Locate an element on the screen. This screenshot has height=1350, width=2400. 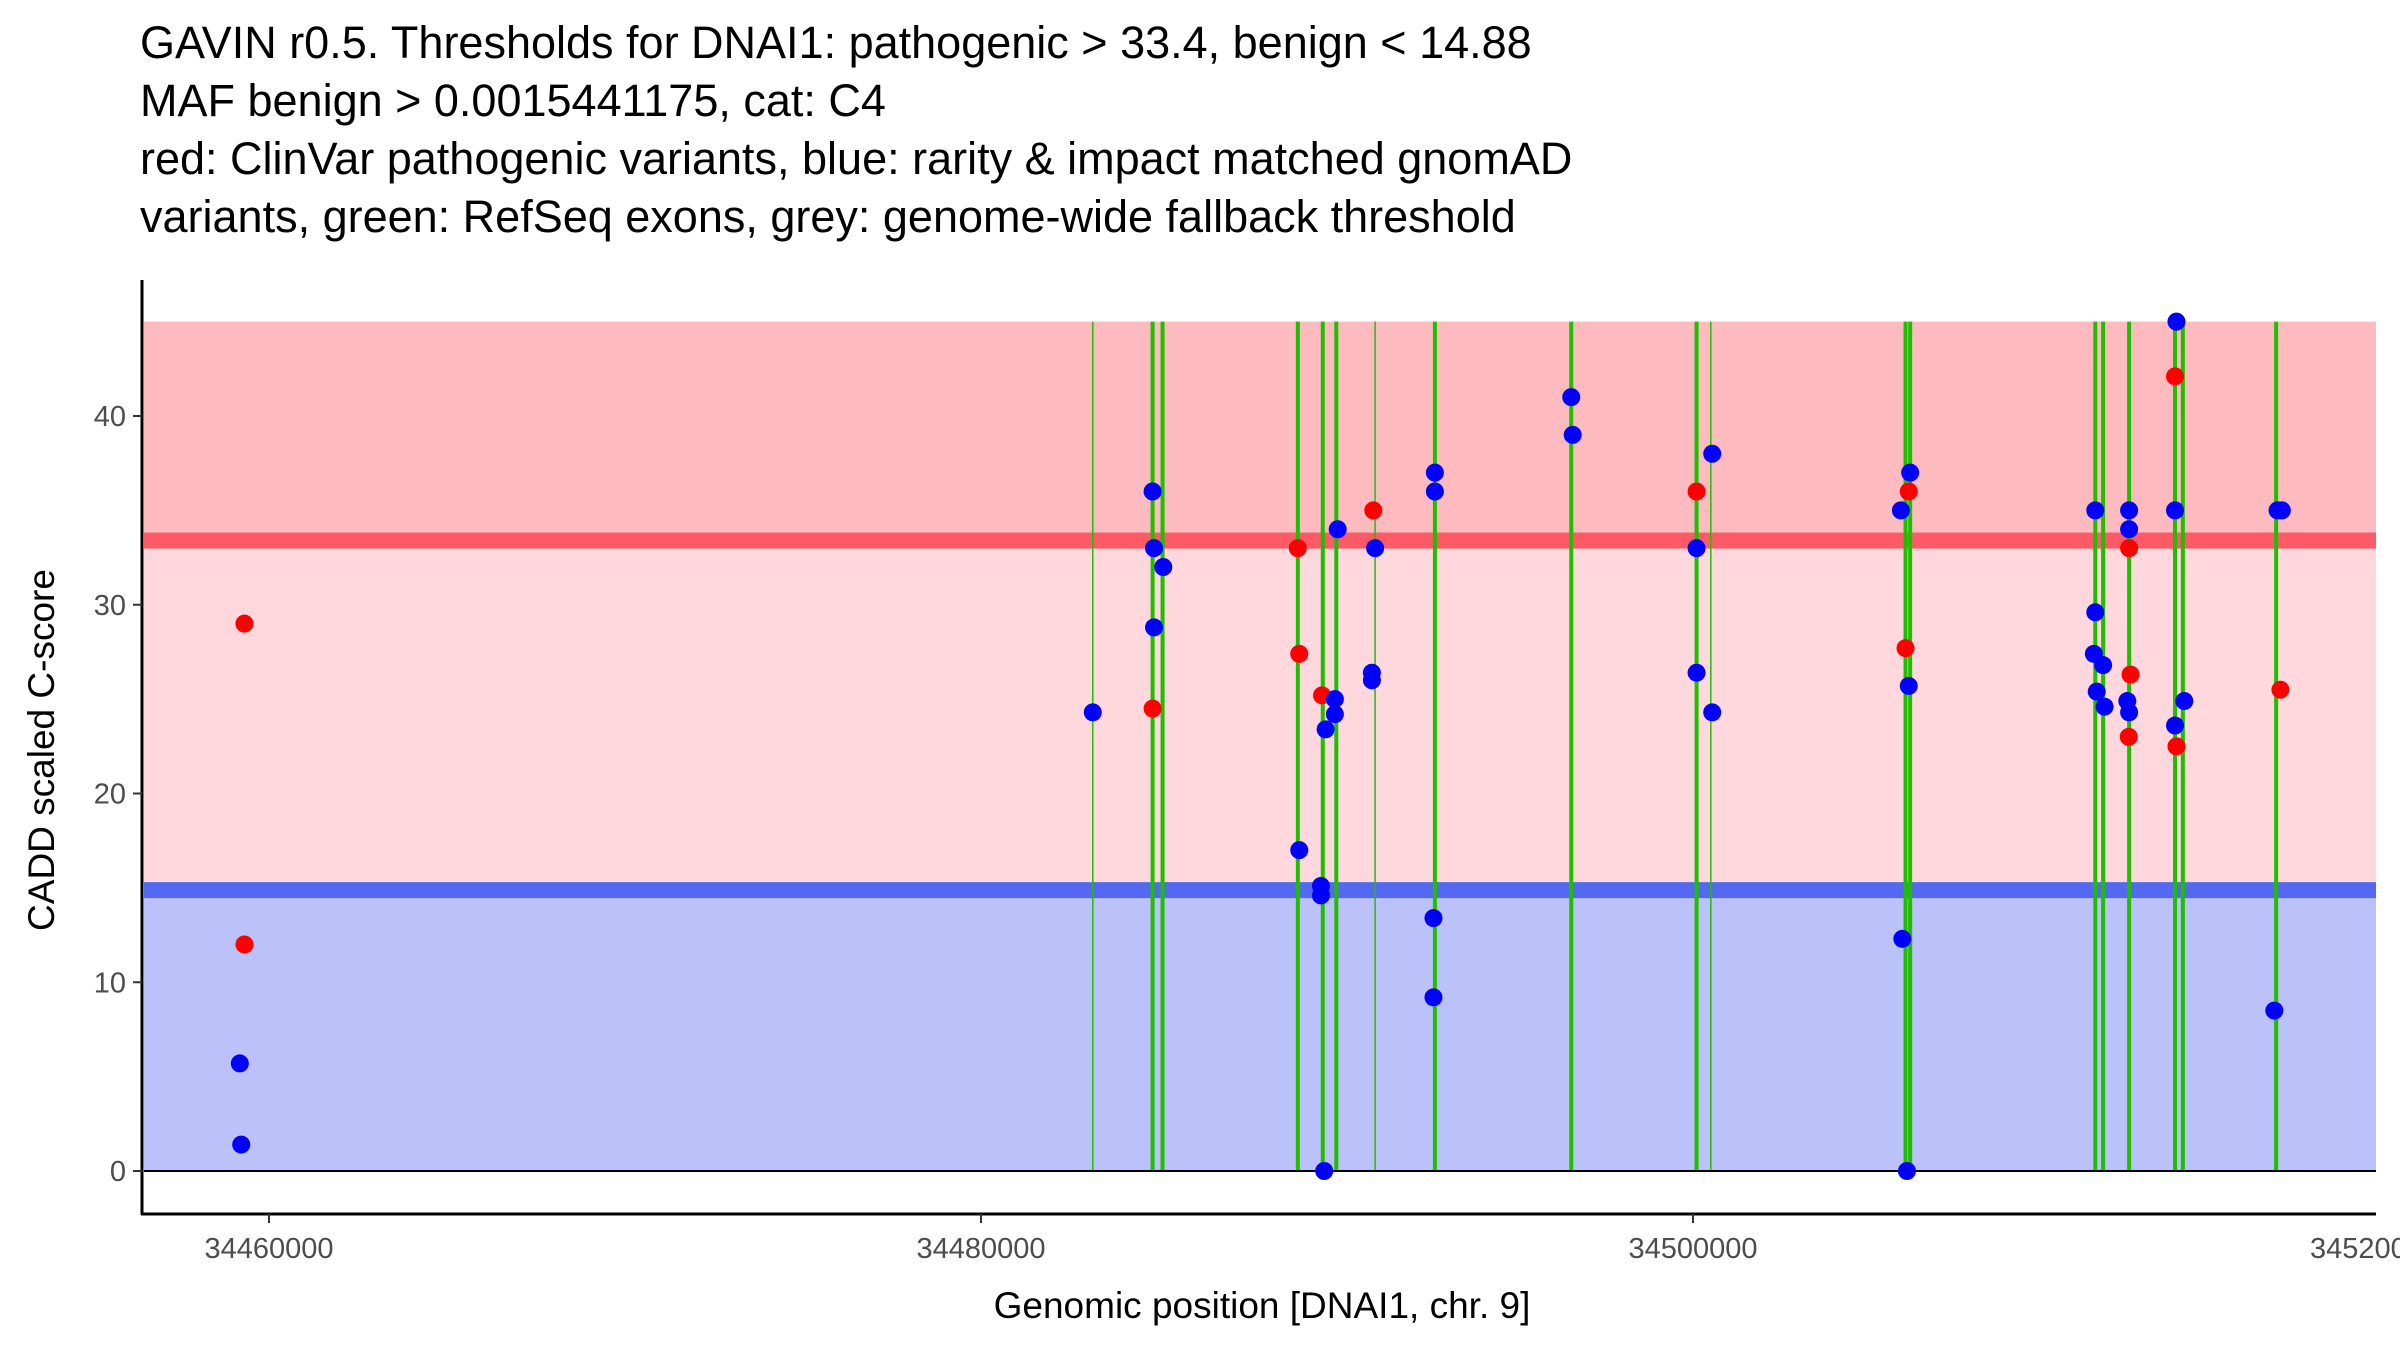
pathogenic-threshold-line is located at coordinates (1260, 540).